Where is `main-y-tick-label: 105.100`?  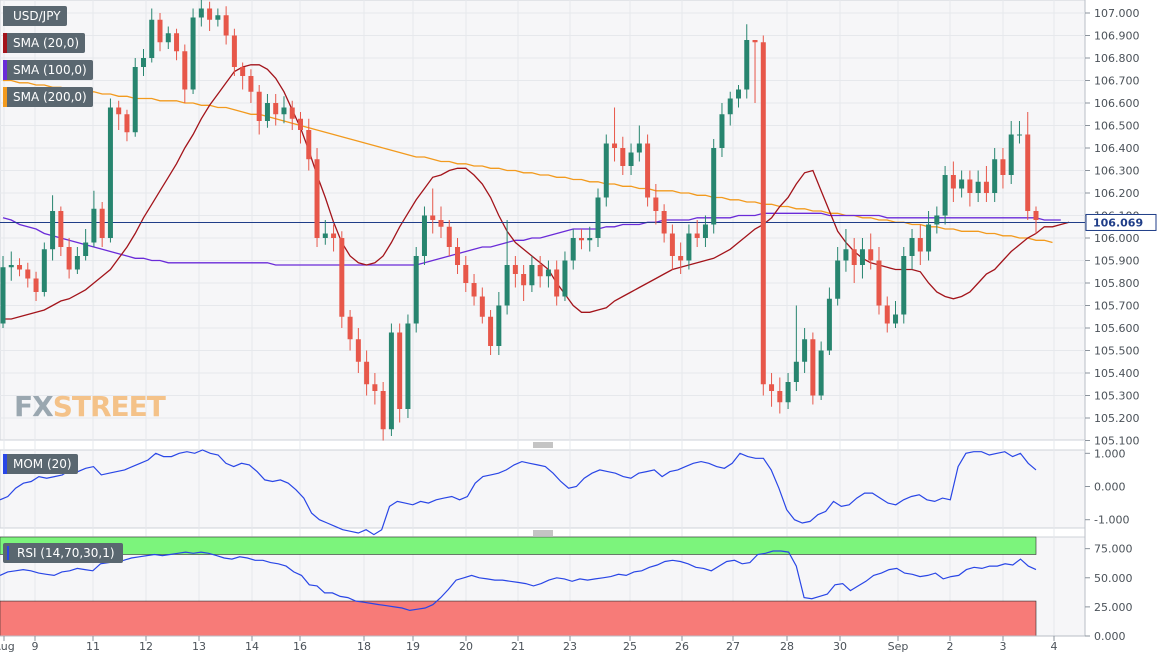
main-y-tick-label: 105.100 is located at coordinates (1117, 441).